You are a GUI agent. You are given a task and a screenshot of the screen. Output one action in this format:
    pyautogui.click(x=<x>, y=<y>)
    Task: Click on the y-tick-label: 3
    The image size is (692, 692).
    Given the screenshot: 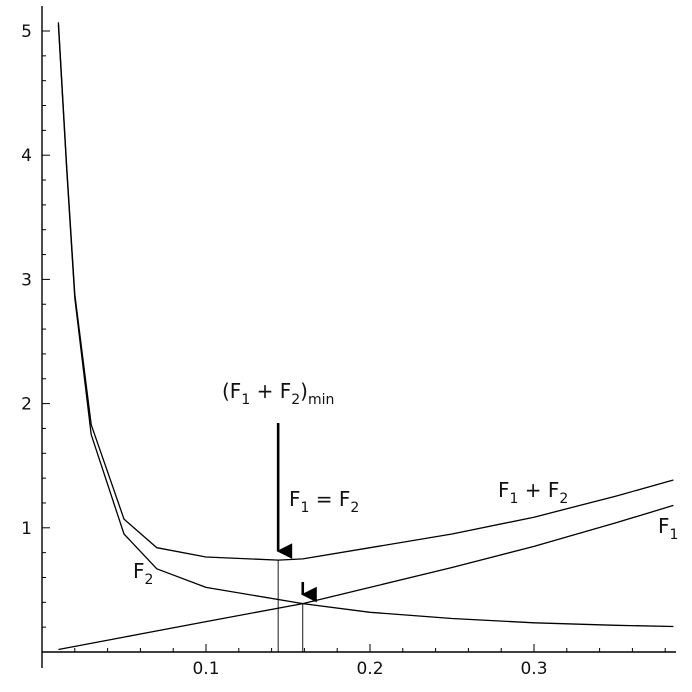 What is the action you would take?
    pyautogui.click(x=26, y=280)
    